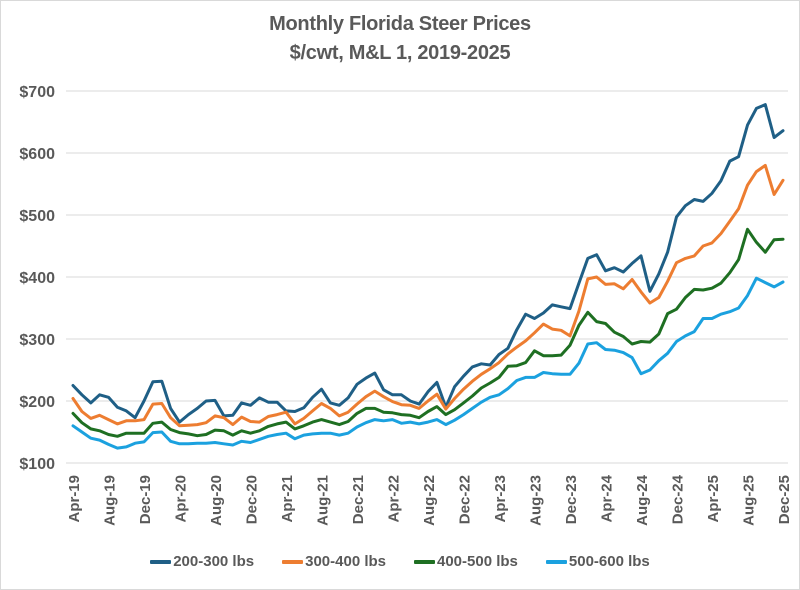 The height and width of the screenshot is (590, 800). What do you see at coordinates (394, 499) in the screenshot?
I see `x-tick-label: Apr-22` at bounding box center [394, 499].